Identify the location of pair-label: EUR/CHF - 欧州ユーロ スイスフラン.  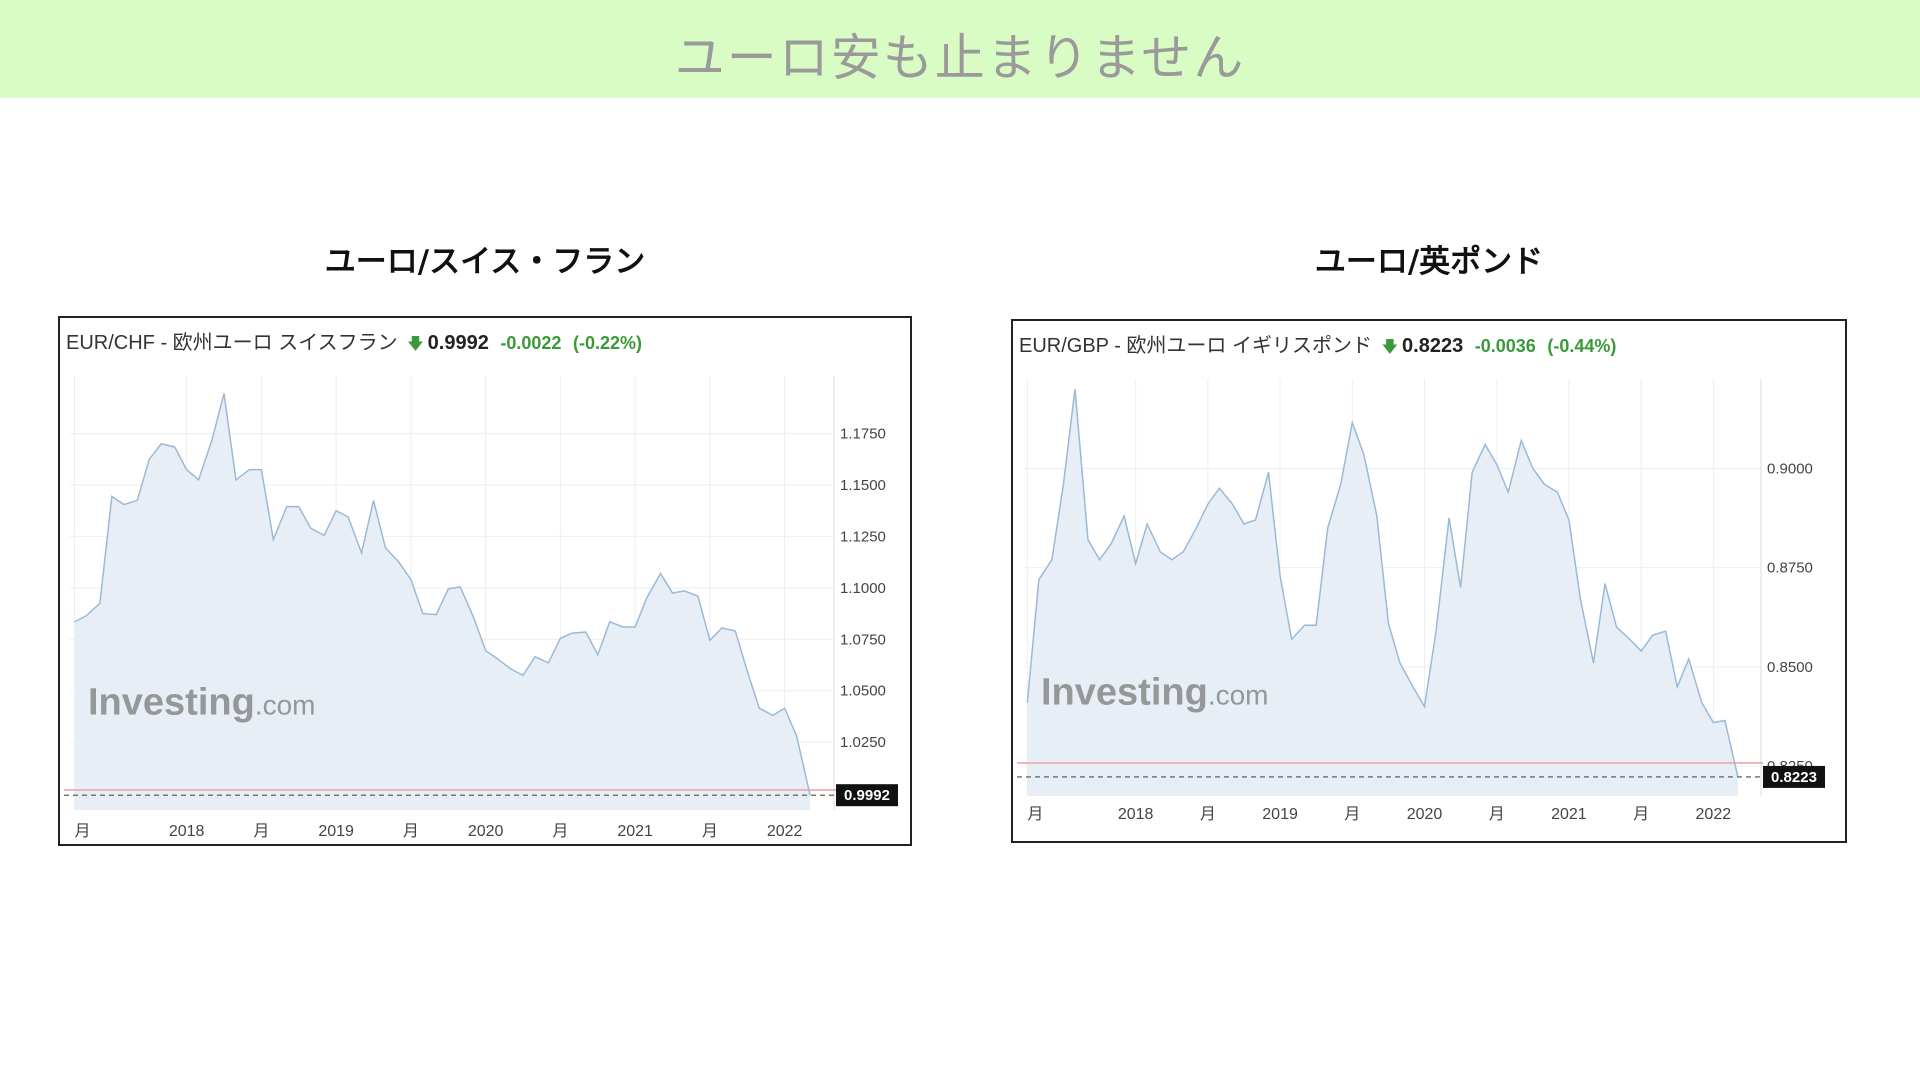
(232, 343).